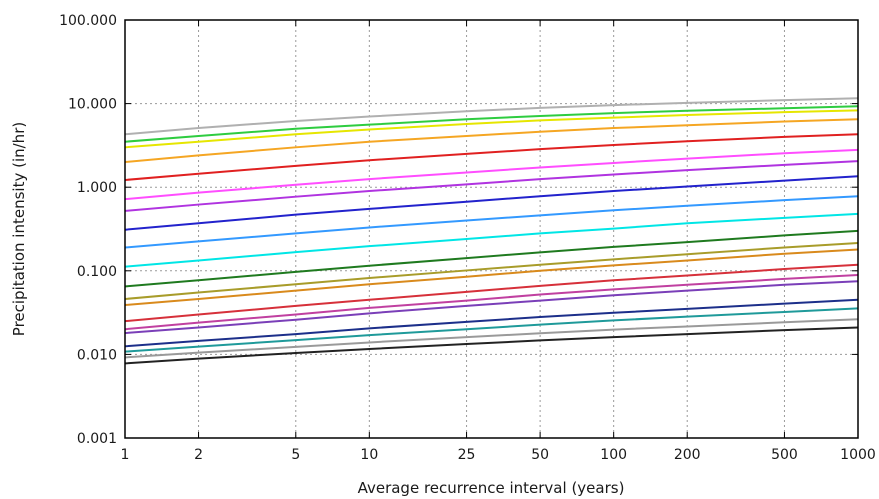 The height and width of the screenshot is (499, 879). I want to click on y-tick-label: 10.000, so click(92, 105).